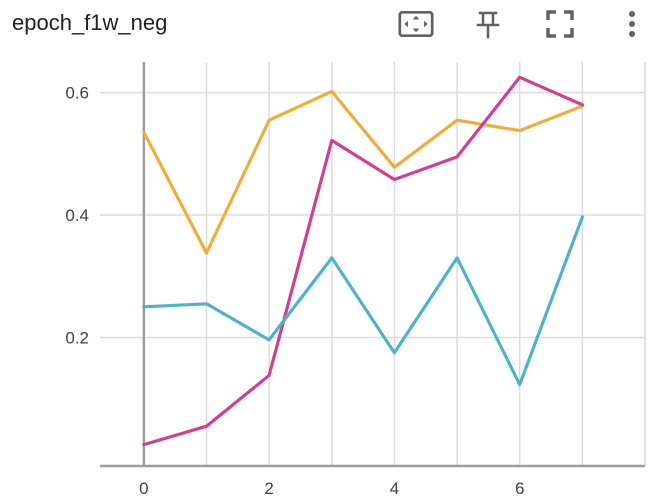 The image size is (656, 504). I want to click on fit-to-data-icon, so click(416, 24).